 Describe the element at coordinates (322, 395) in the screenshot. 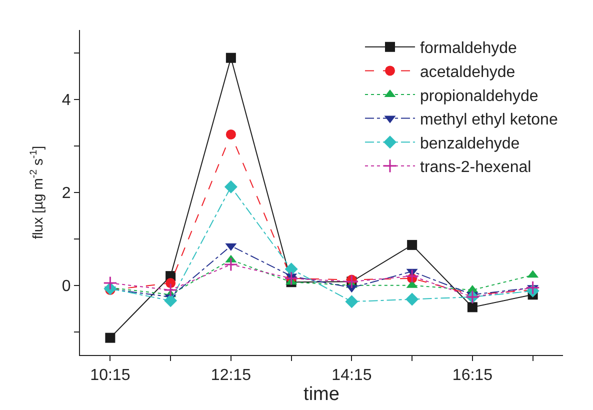

I see `x-axis-title: time` at that location.